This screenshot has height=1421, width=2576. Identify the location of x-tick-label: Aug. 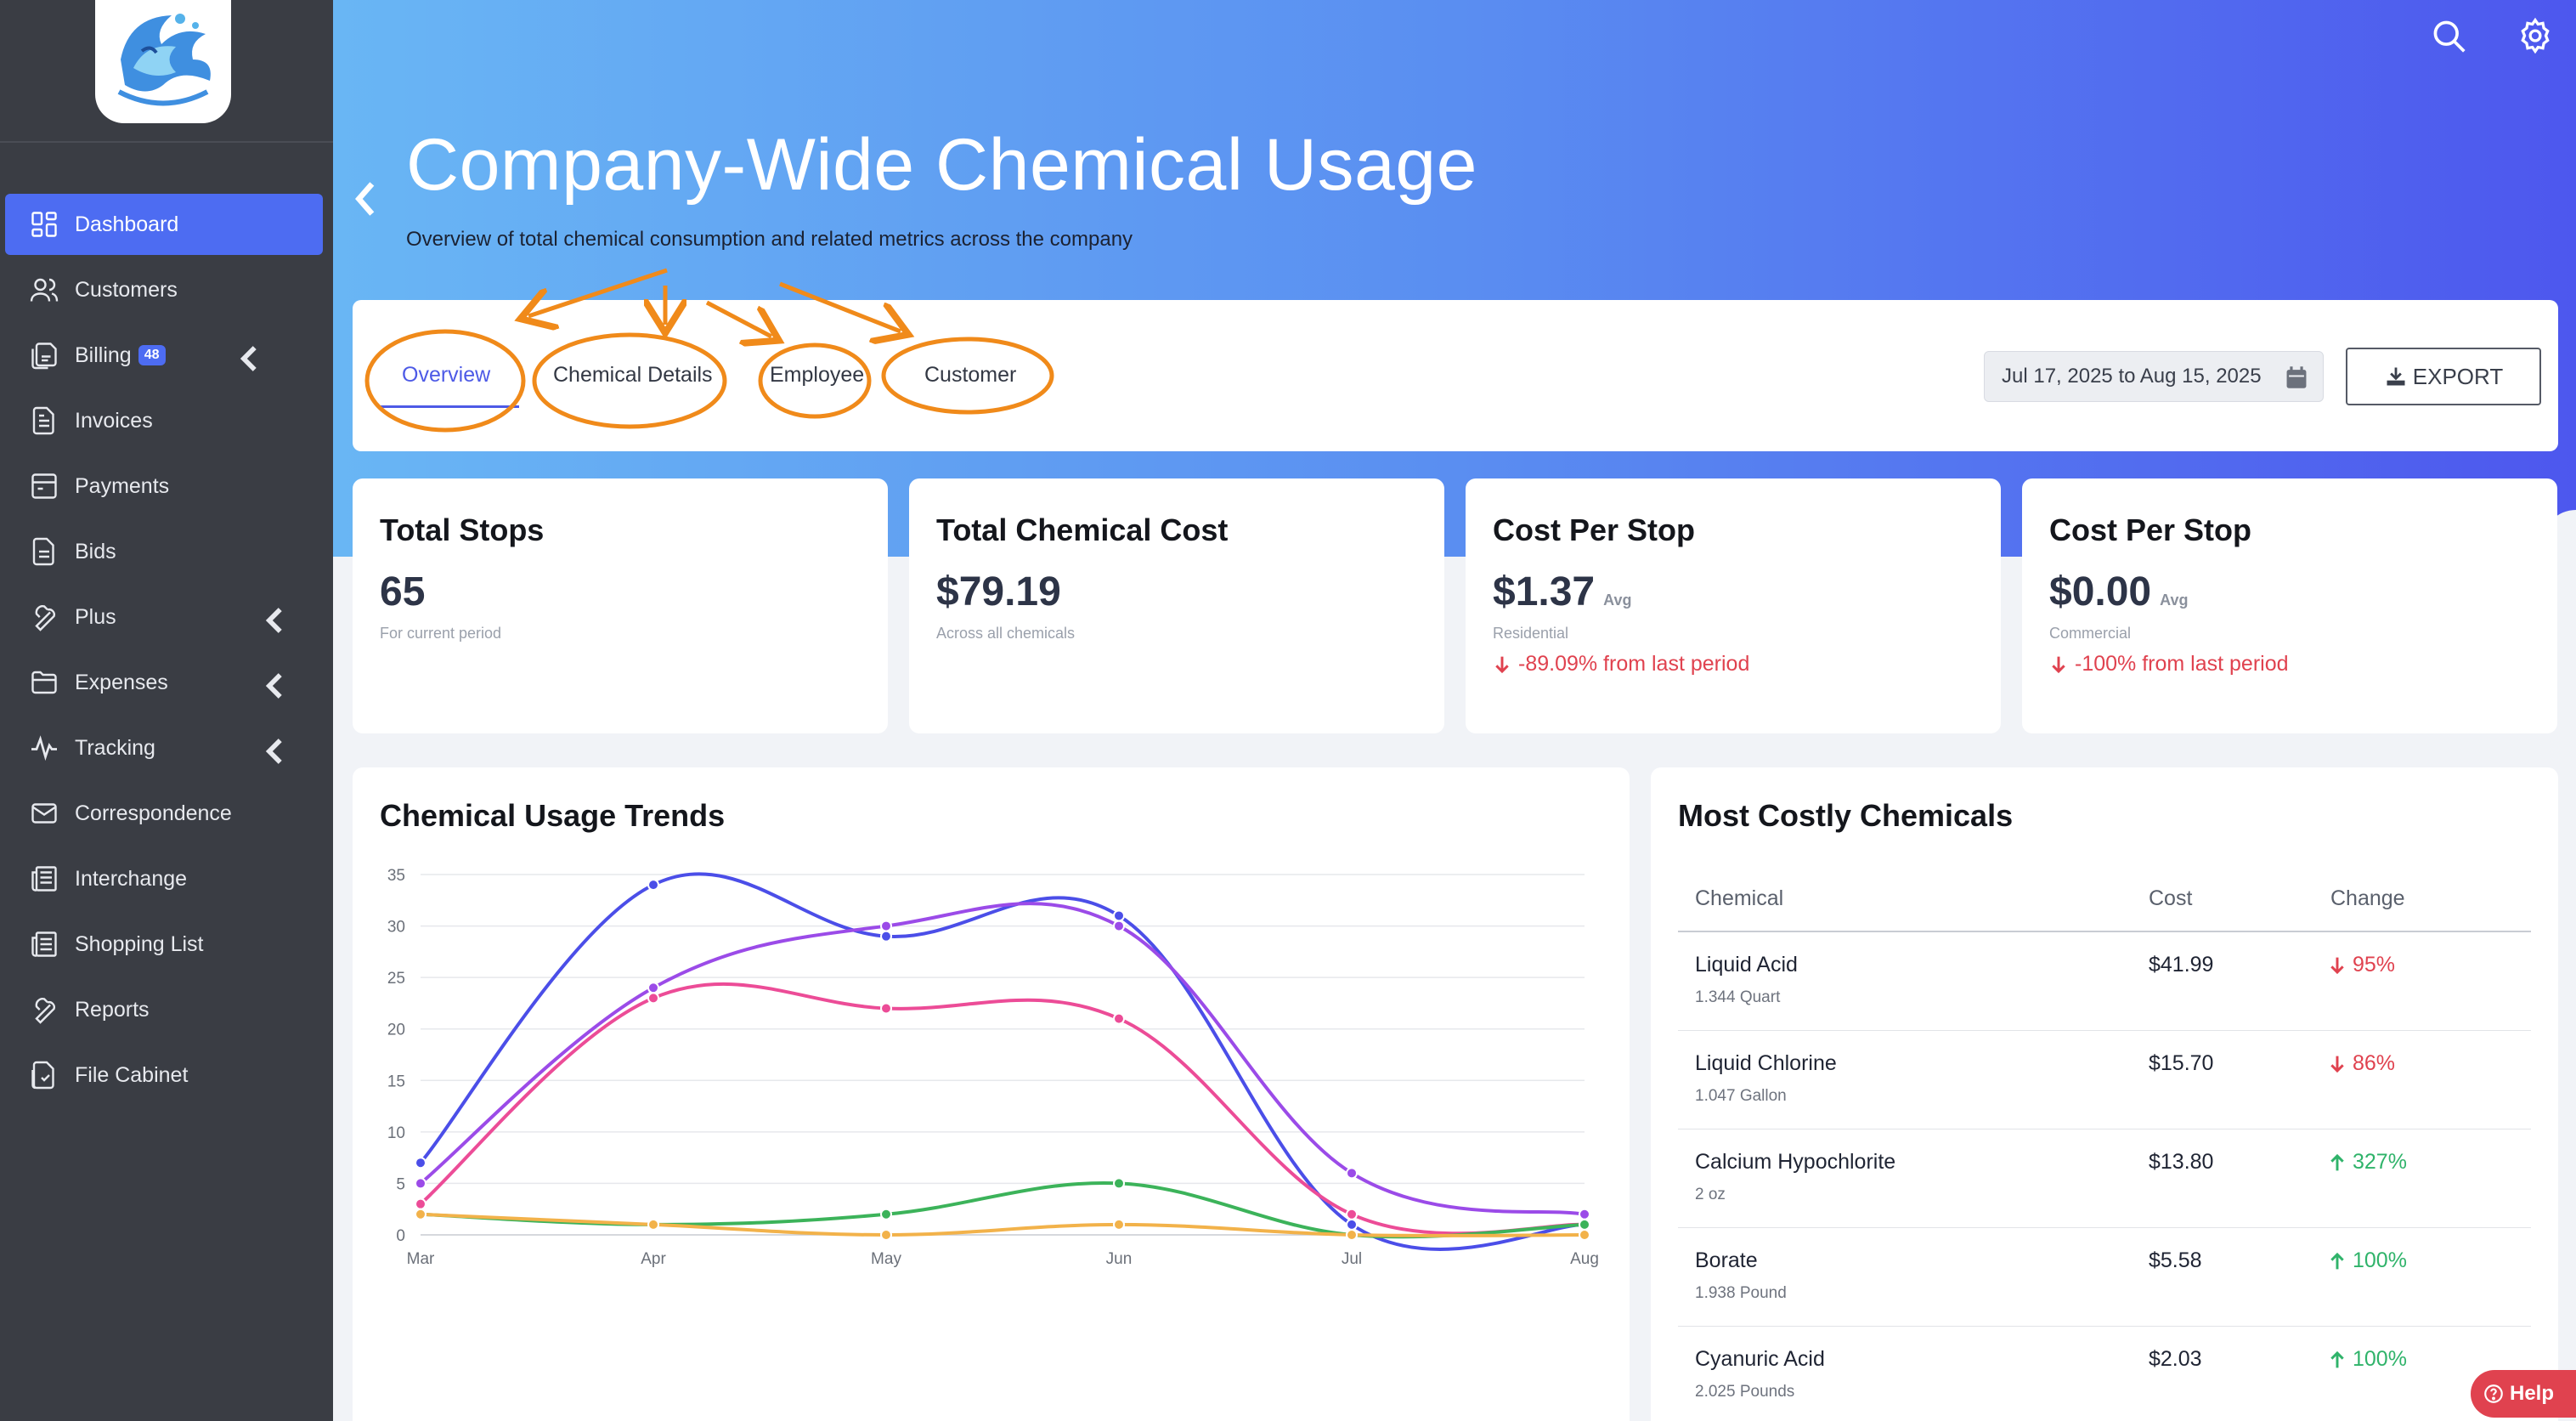
(1584, 1259).